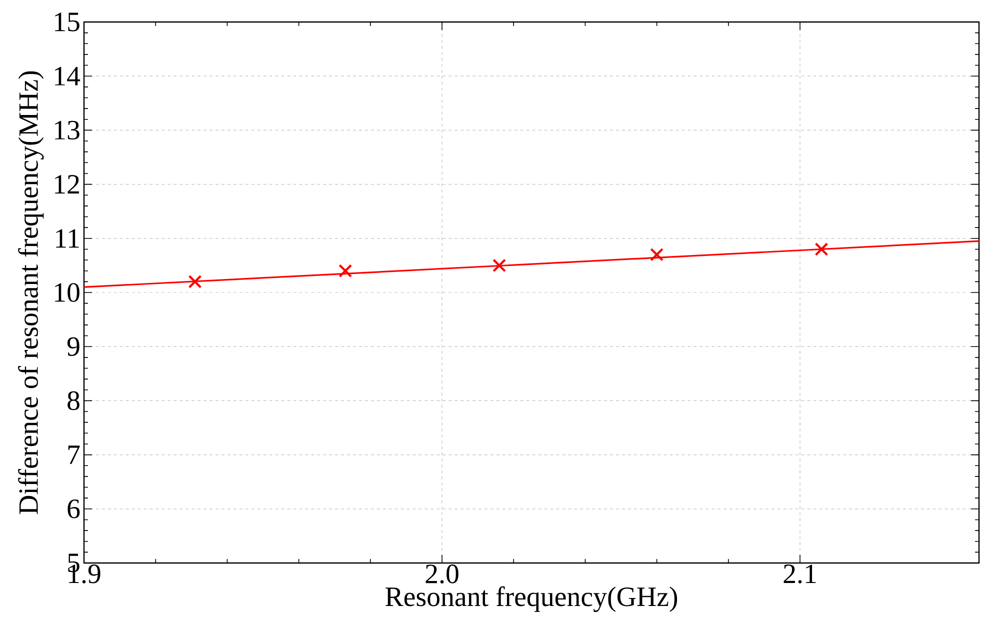  I want to click on y-tick-label: 12, so click(67, 184).